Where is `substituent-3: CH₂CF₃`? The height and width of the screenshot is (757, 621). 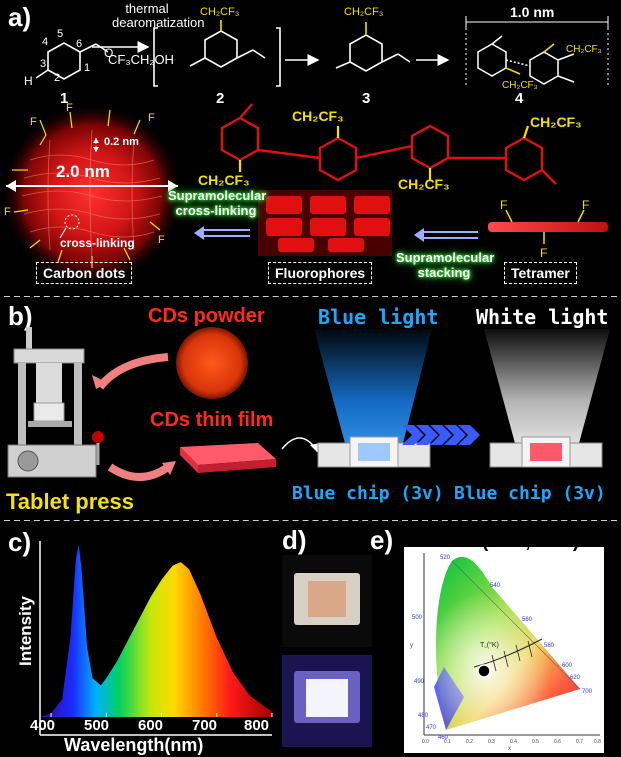 substituent-3: CH₂CF₃ is located at coordinates (364, 12).